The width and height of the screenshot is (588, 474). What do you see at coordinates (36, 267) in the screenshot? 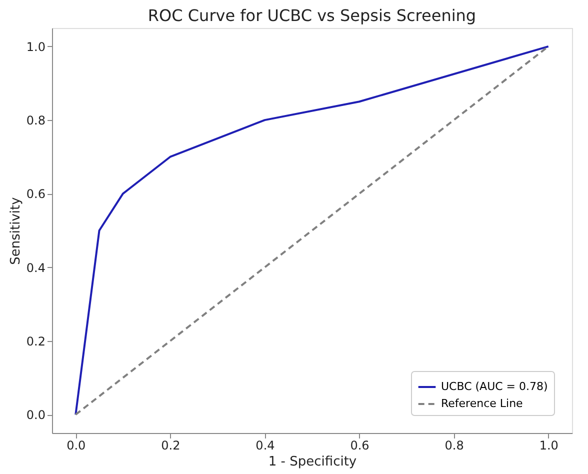
I see `y-tick-label: 0.4` at bounding box center [36, 267].